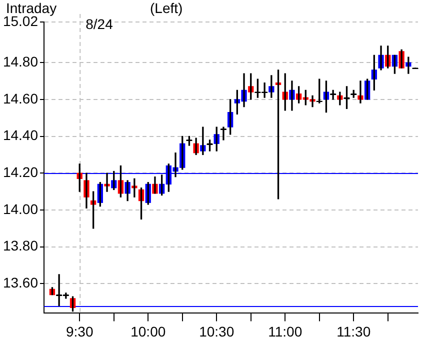 The image size is (424, 344). Describe the element at coordinates (20, 246) in the screenshot. I see `y-tick-label: 13.80` at that location.